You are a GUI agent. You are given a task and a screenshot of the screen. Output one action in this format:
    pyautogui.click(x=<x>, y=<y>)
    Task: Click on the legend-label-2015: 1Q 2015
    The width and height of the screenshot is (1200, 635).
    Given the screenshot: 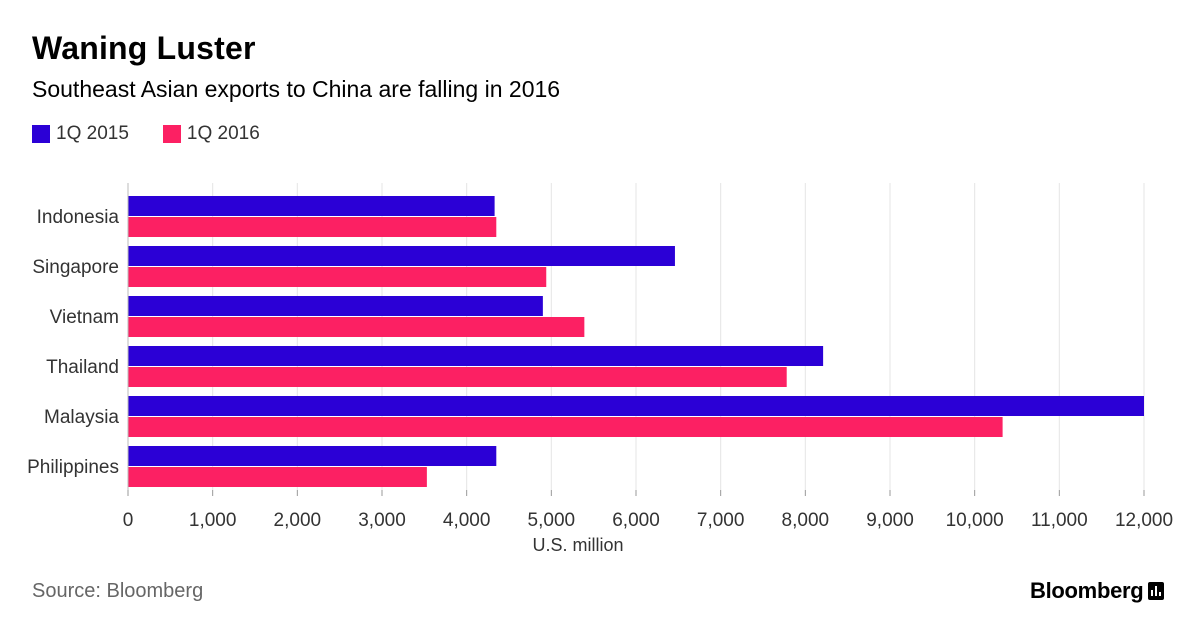 What is the action you would take?
    pyautogui.click(x=92, y=133)
    